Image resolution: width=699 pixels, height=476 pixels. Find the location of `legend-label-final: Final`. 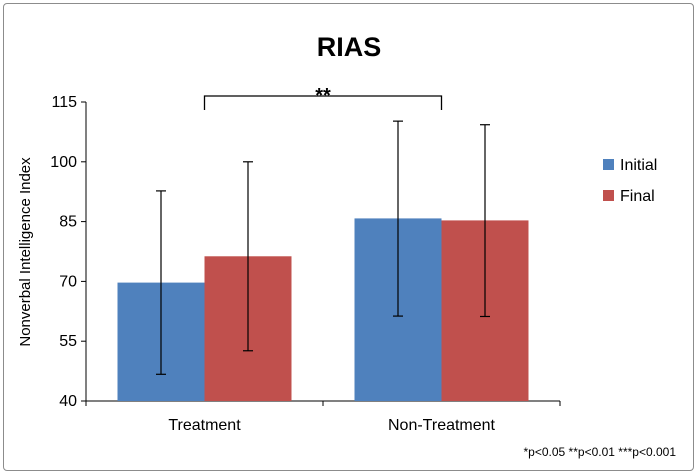

legend-label-final: Final is located at coordinates (637, 196).